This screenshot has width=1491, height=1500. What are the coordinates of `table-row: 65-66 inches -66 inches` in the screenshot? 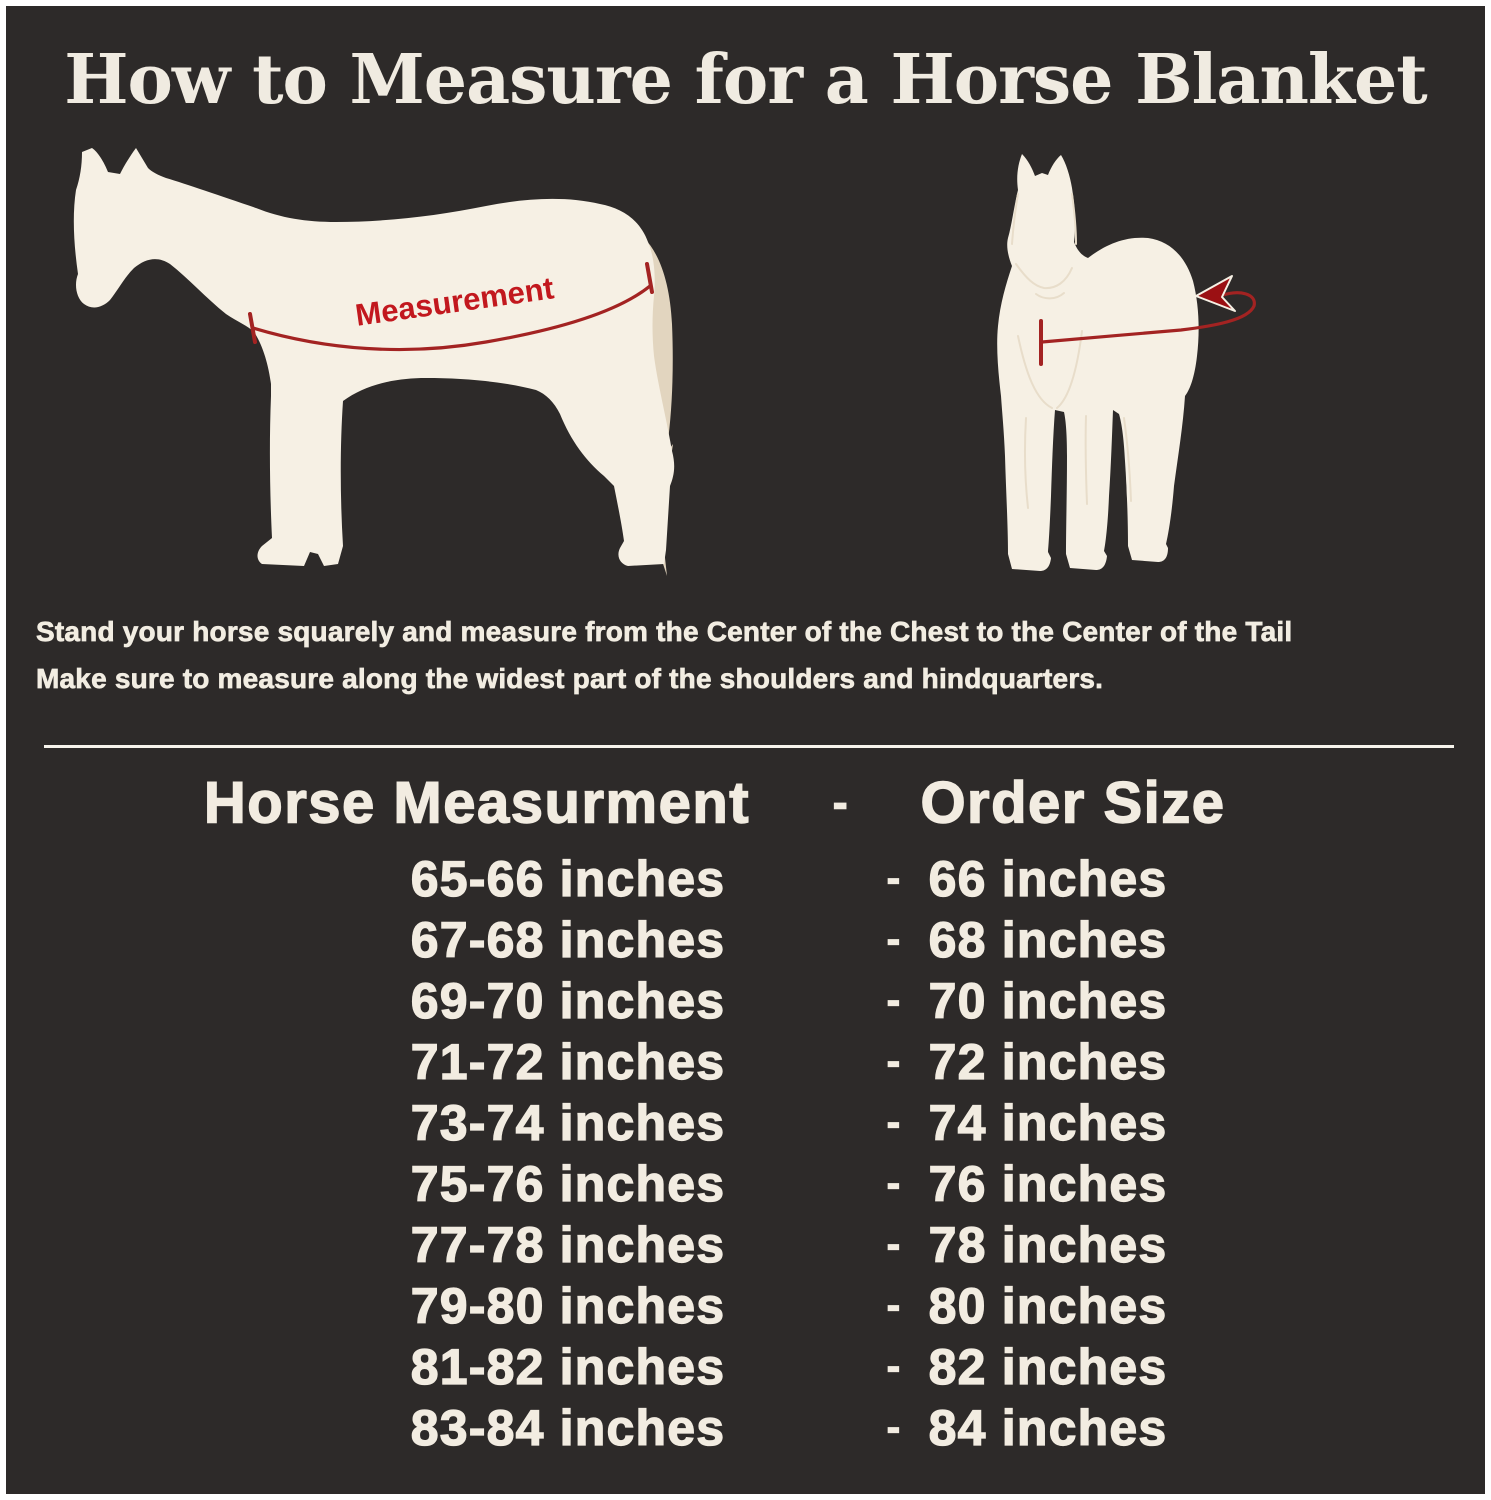 It's located at (745, 878).